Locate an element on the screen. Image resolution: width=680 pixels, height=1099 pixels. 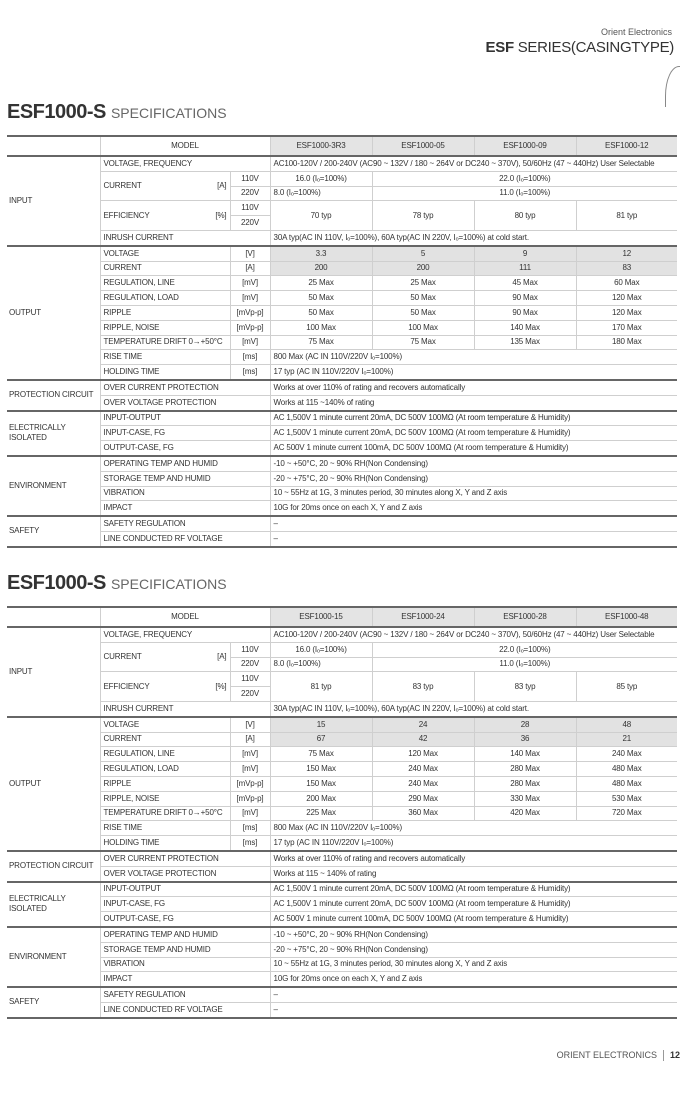
spec-title-1: ESF1000-S SPECIFICATIONS is located at coordinates (117, 112).